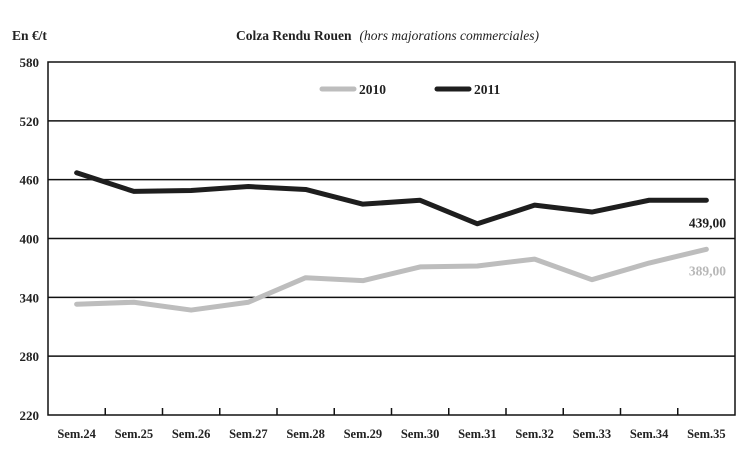 Image resolution: width=747 pixels, height=469 pixels. I want to click on x-tick-label: Sem.28, so click(305, 434).